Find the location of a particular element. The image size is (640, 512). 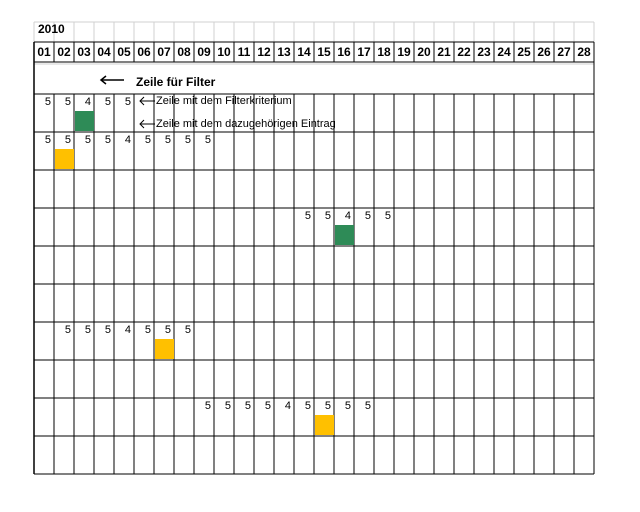

day-header-07: 07 is located at coordinates (164, 52).